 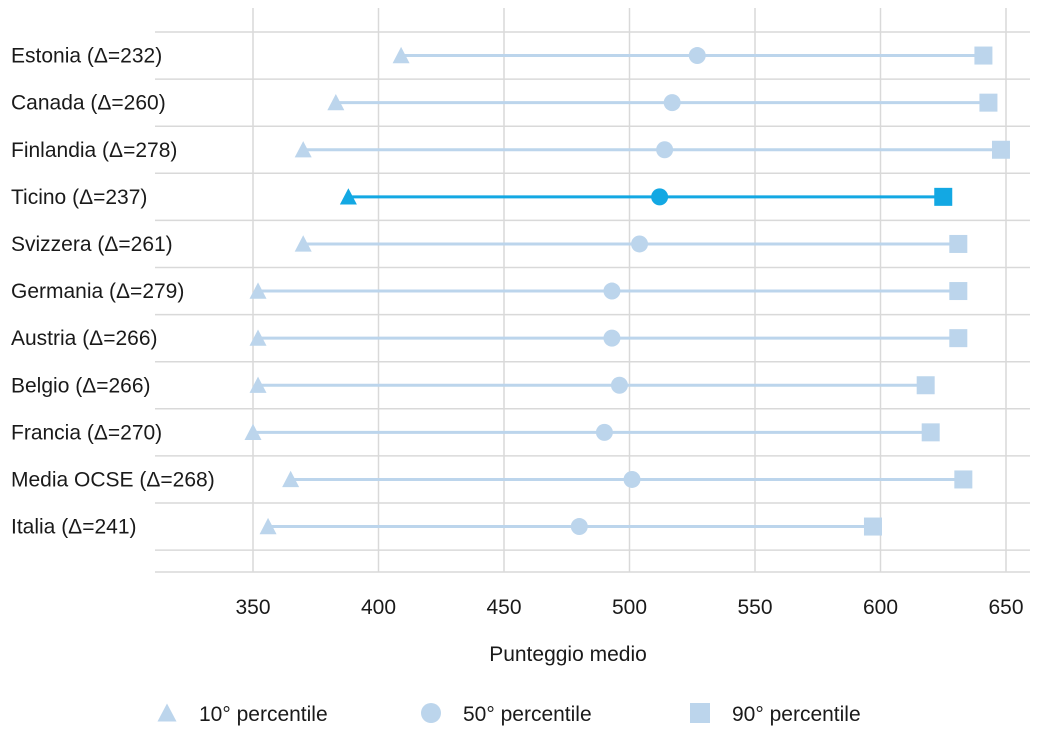 I want to click on x-tick-label: 500, so click(x=629, y=607).